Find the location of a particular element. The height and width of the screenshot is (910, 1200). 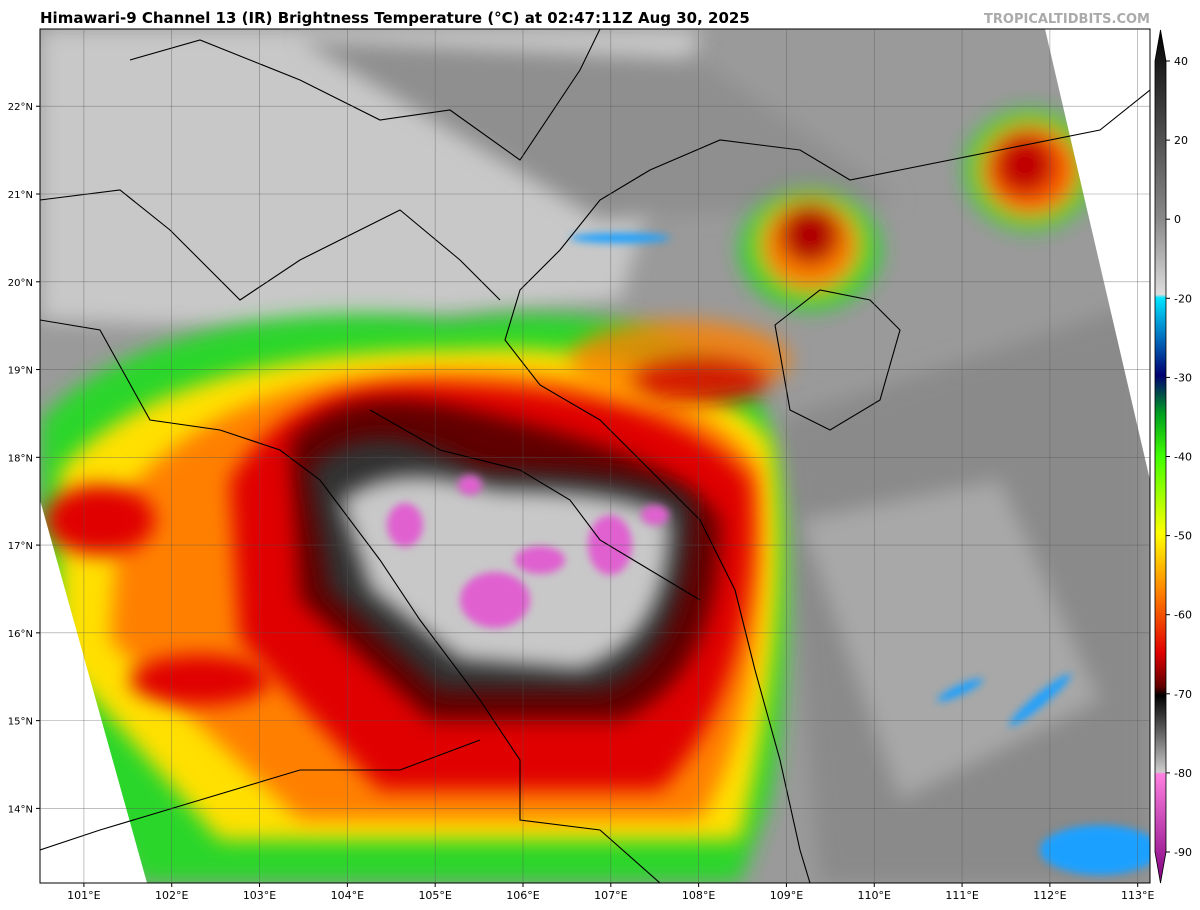

x-tick-label: 108°E is located at coordinates (698, 895).